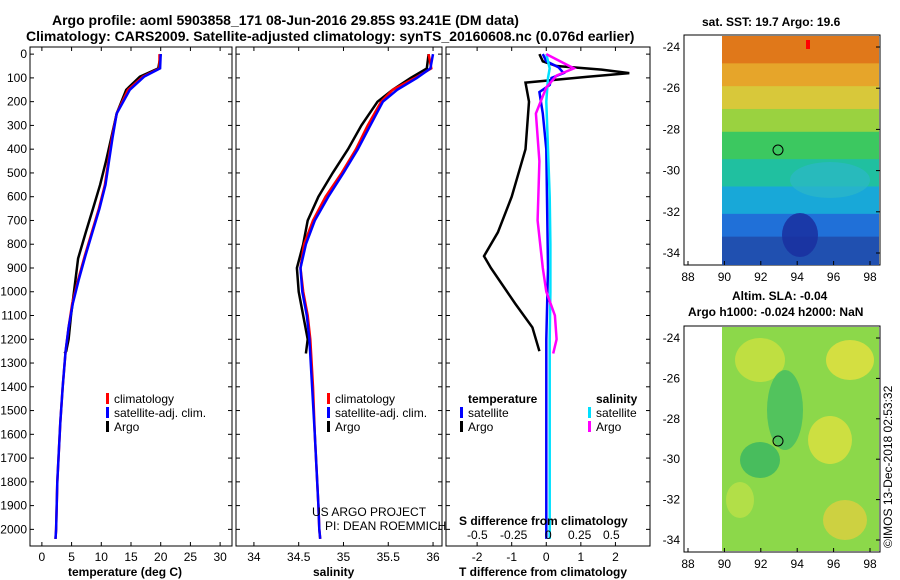 This screenshot has height=580, width=900. What do you see at coordinates (334, 572) in the screenshot?
I see `salinity-axis-label: salinity` at bounding box center [334, 572].